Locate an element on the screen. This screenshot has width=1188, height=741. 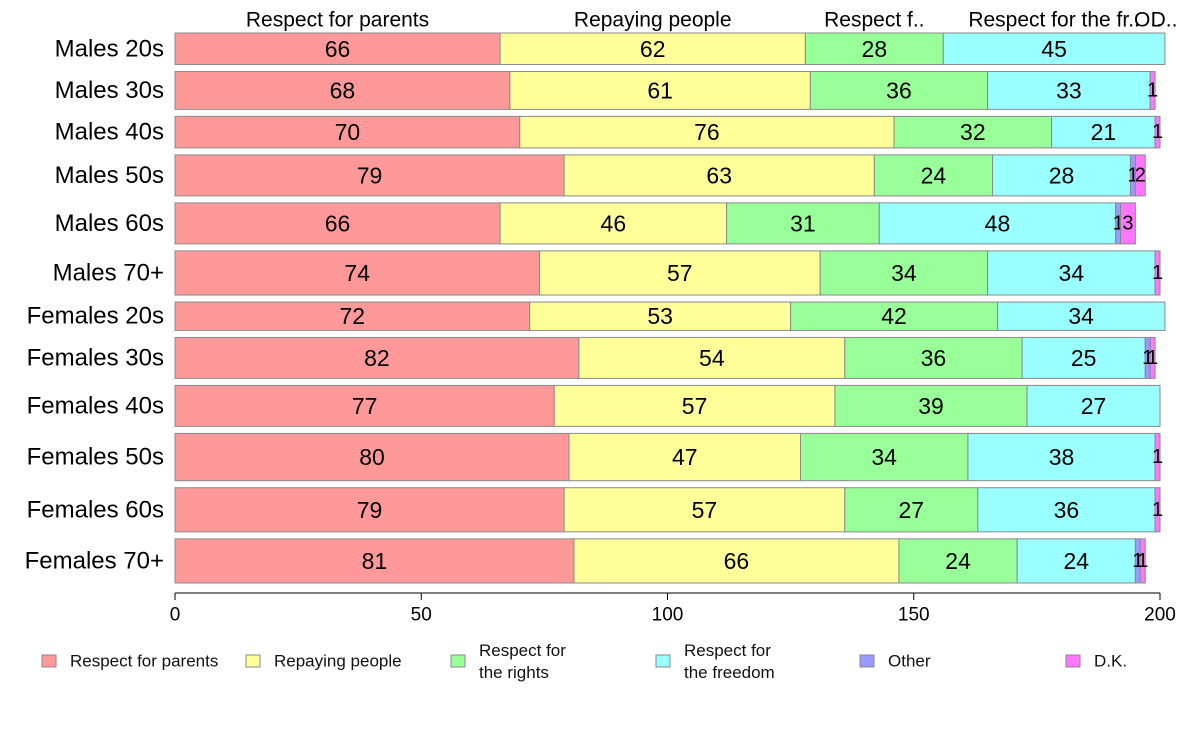
data-label: 77 is located at coordinates (365, 406).